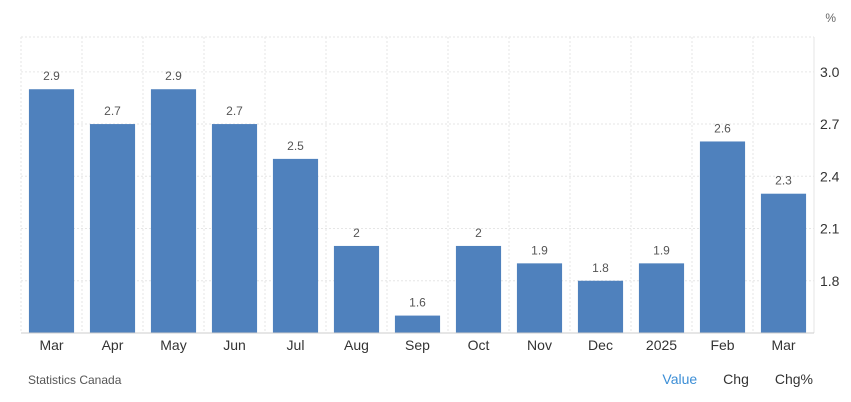 Image resolution: width=851 pixels, height=402 pixels. Describe the element at coordinates (296, 345) in the screenshot. I see `x-tick-label: Jul` at that location.